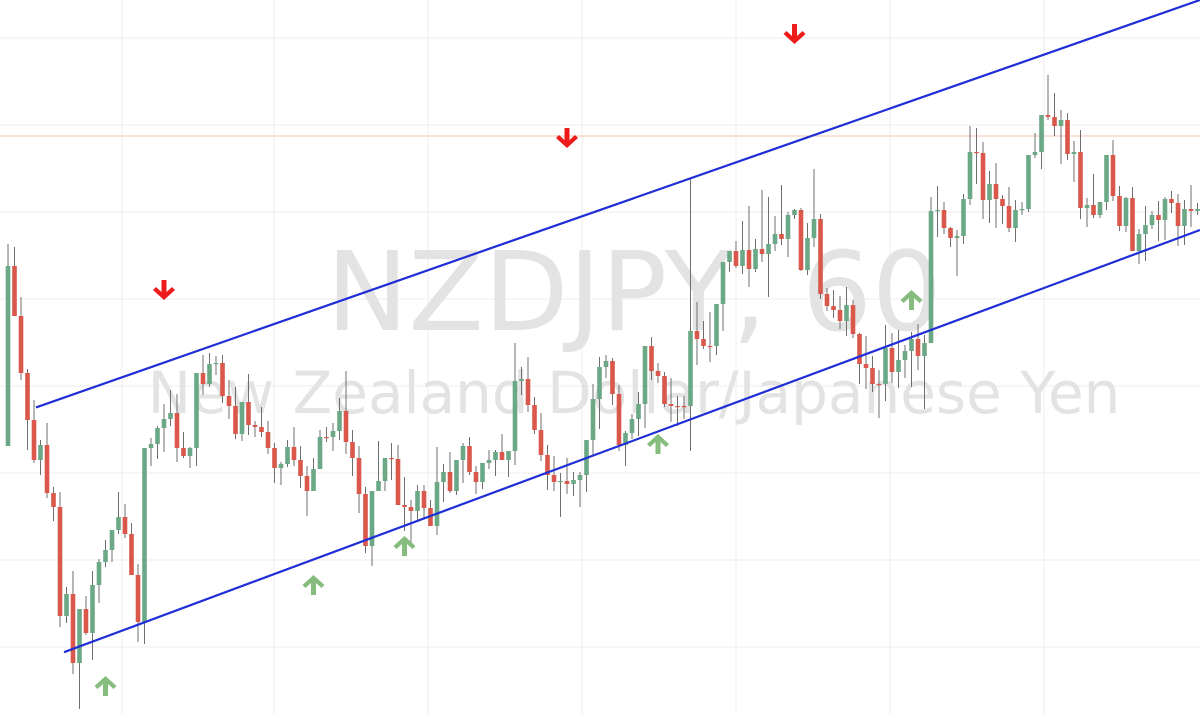 This screenshot has width=1200, height=718. I want to click on arrow-up-icon, so click(313, 585).